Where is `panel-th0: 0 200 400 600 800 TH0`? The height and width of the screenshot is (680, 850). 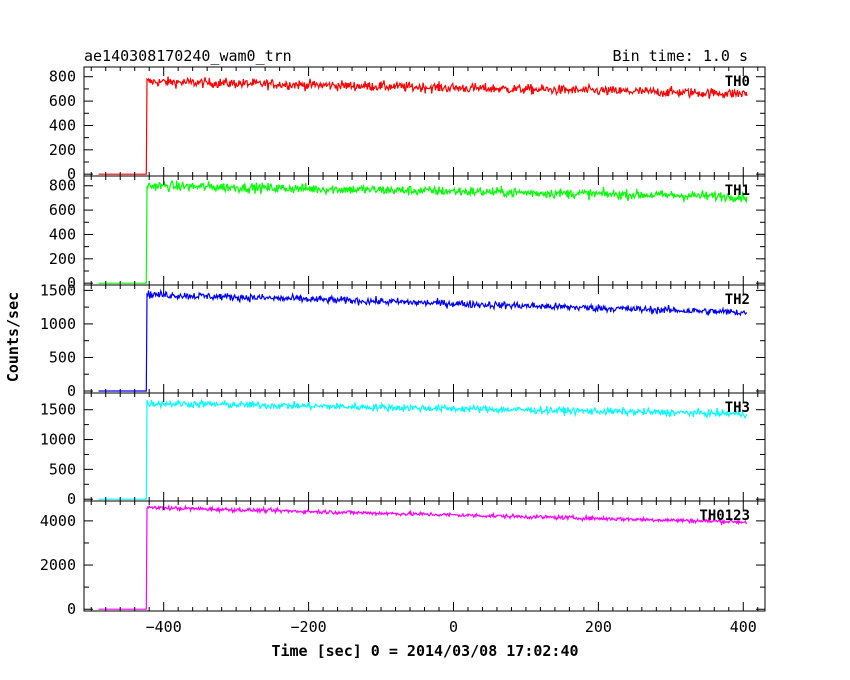
panel-th0: 0 200 400 600 800 TH0 is located at coordinates (407, 124).